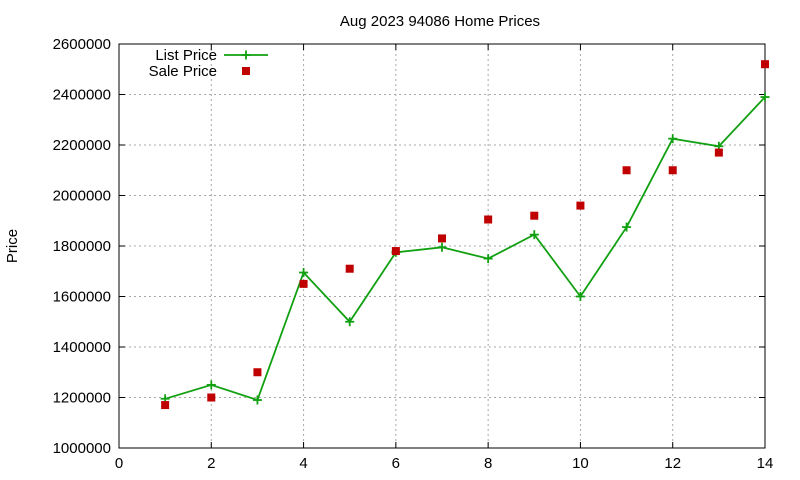  Describe the element at coordinates (82, 448) in the screenshot. I see `y-tick-label: 1000000` at that location.